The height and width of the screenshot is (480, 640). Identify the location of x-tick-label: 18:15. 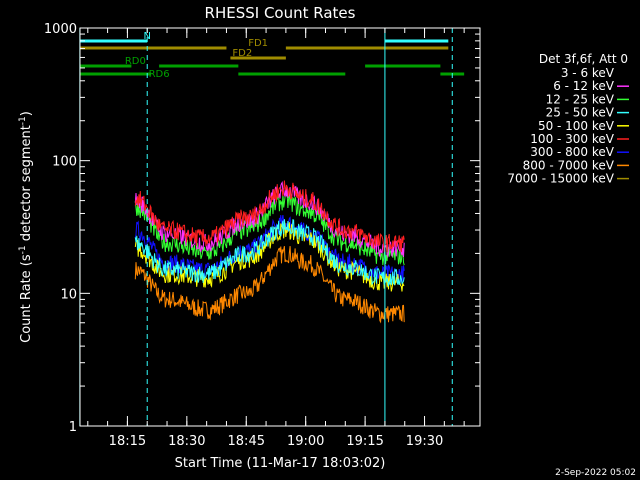
(127, 441).